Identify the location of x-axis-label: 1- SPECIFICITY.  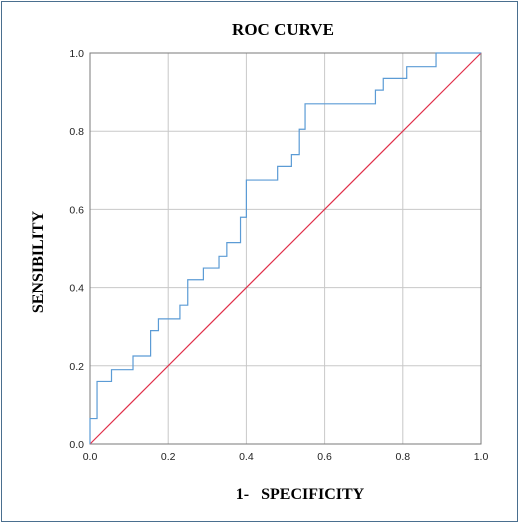
(300, 494).